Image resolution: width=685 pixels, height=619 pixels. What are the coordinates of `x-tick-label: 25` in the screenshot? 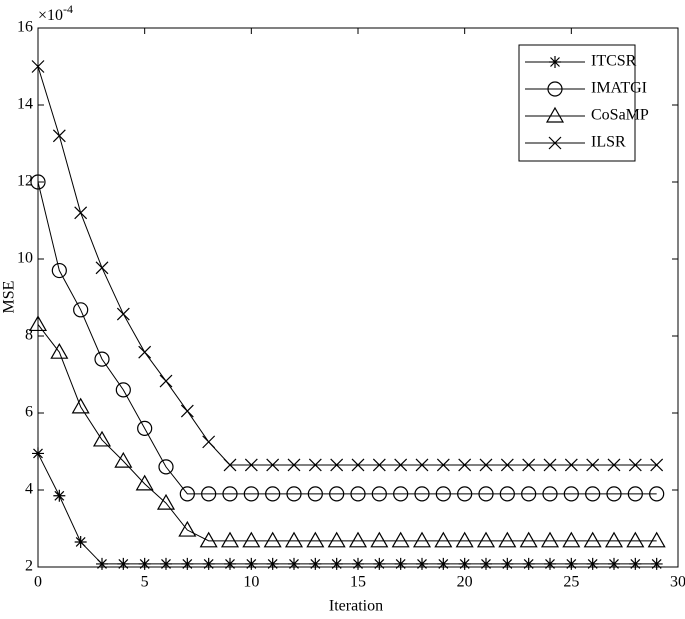 It's located at (571, 582).